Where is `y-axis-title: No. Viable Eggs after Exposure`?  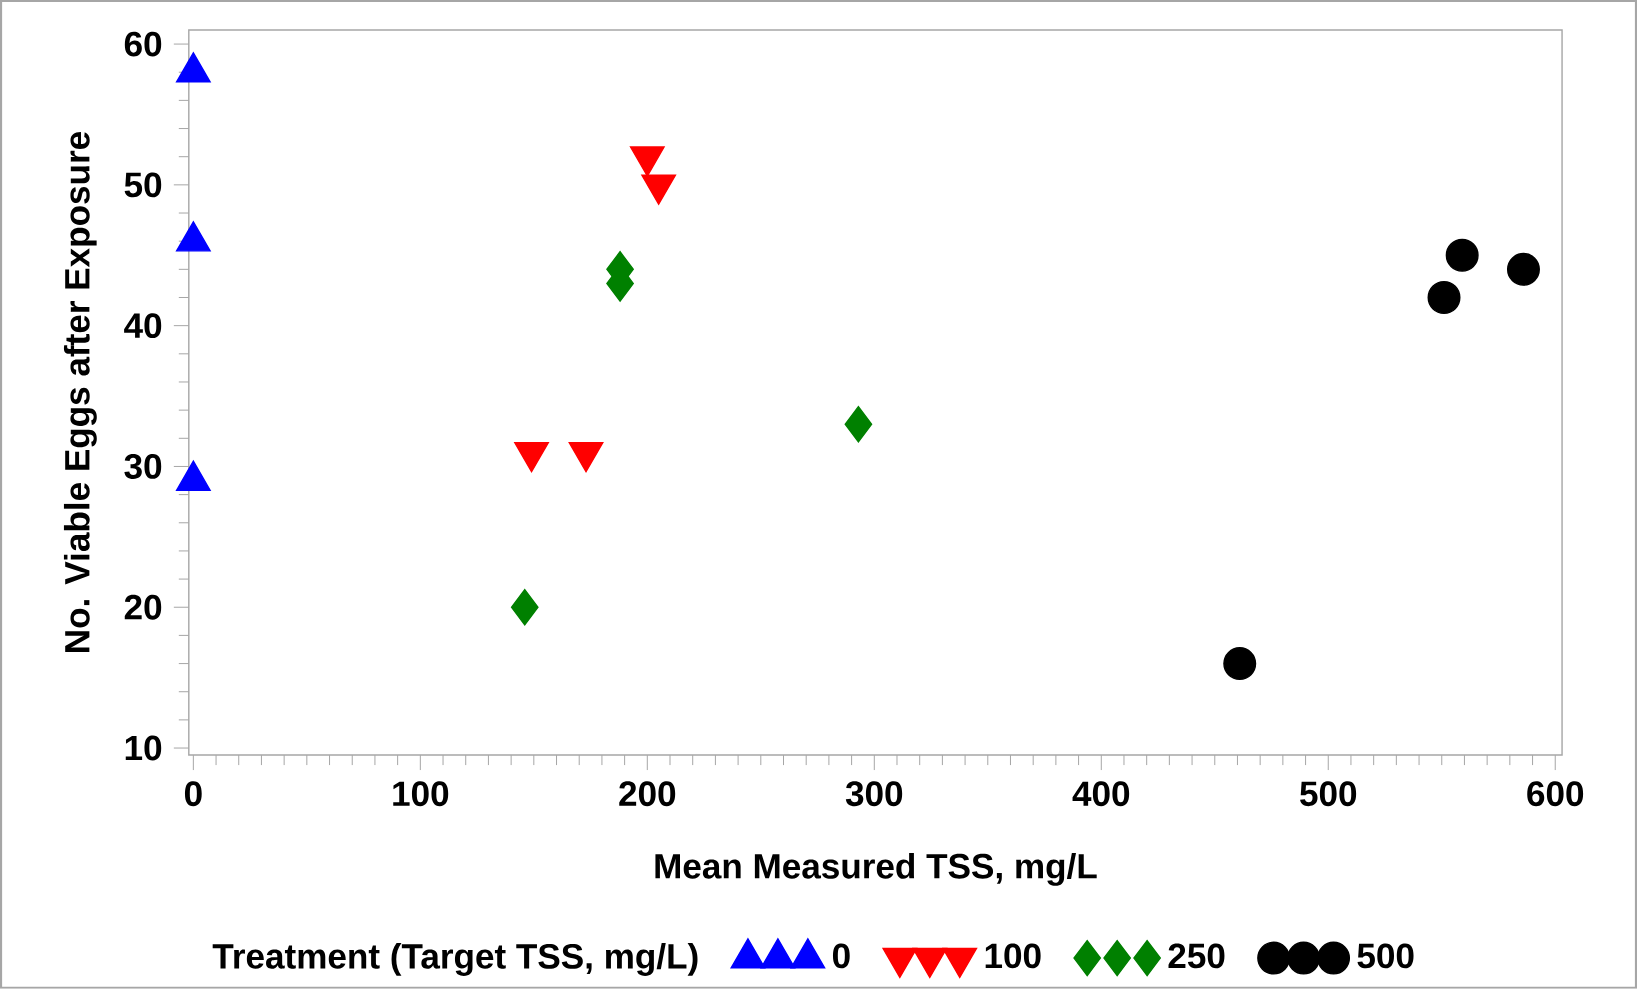
y-axis-title: No. Viable Eggs after Exposure is located at coordinates (80, 392).